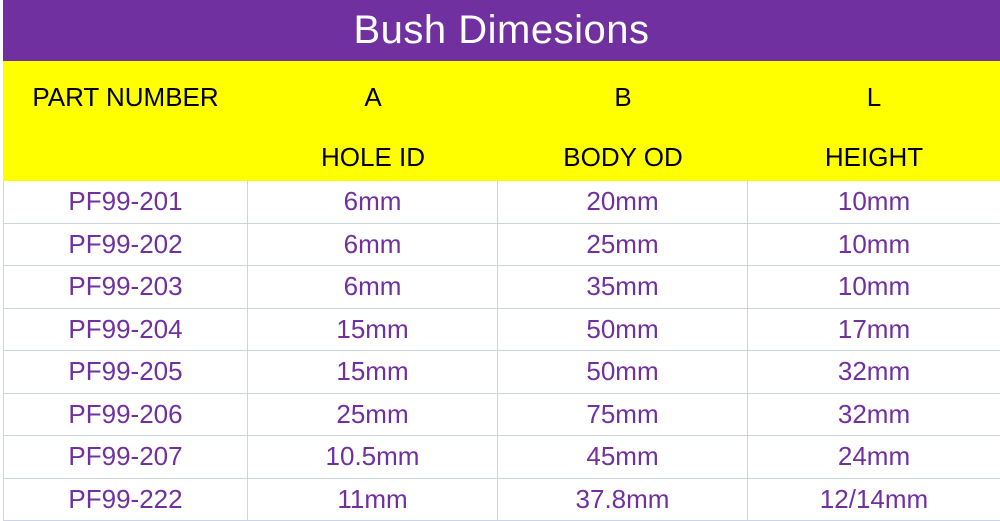 The image size is (1000, 521). Describe the element at coordinates (373, 499) in the screenshot. I see `cell-hole-id: 11mm` at that location.